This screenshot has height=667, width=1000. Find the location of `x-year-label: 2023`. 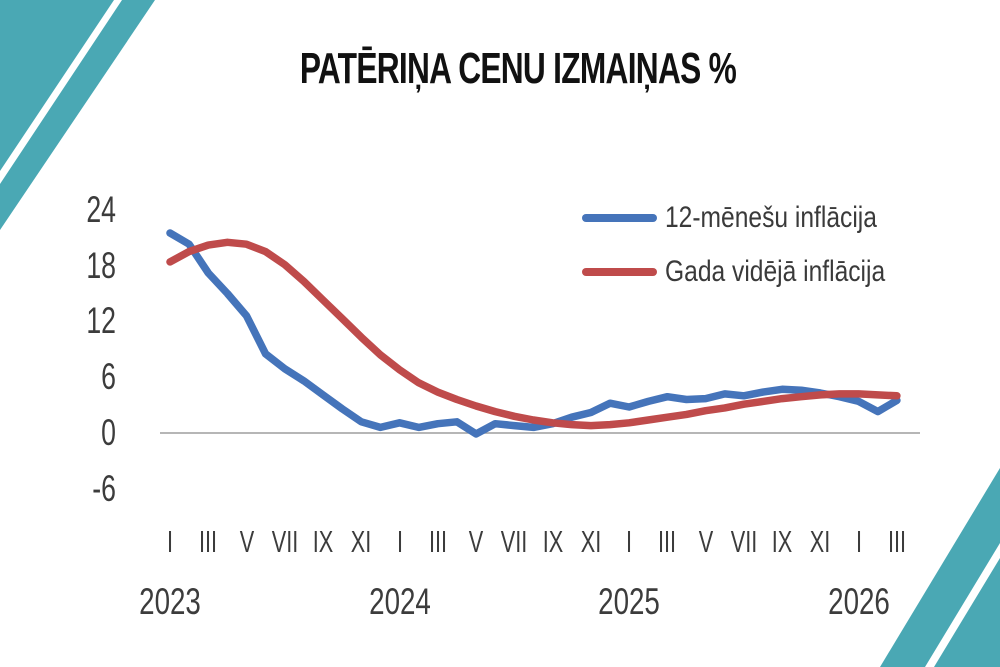

x-year-label: 2023 is located at coordinates (170, 601).